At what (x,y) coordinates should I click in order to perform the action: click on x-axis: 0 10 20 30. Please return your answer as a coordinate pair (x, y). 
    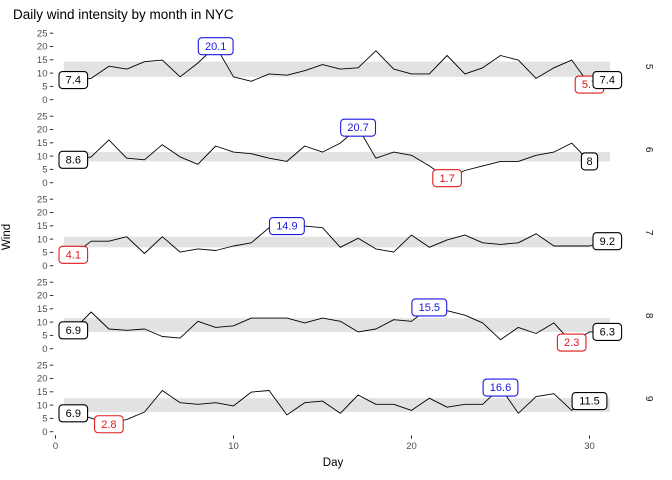
    Looking at the image, I should click on (324, 443).